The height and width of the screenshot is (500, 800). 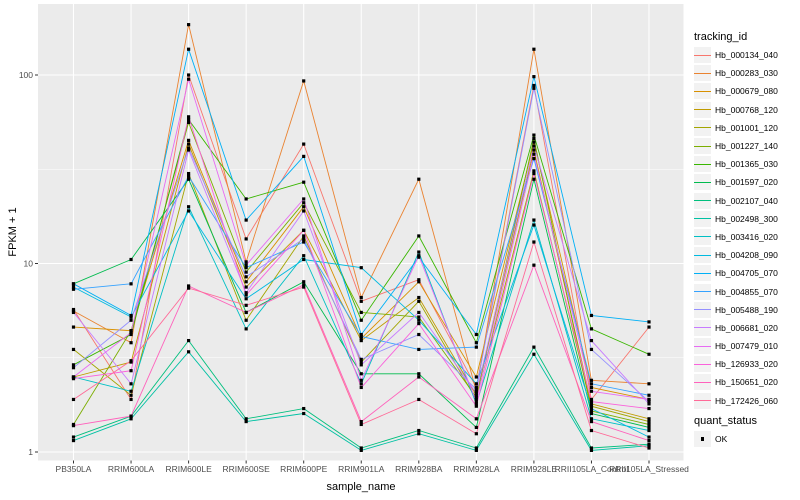 What do you see at coordinates (746, 327) in the screenshot?
I see `legend-item-label: Hb_006681_020` at bounding box center [746, 327].